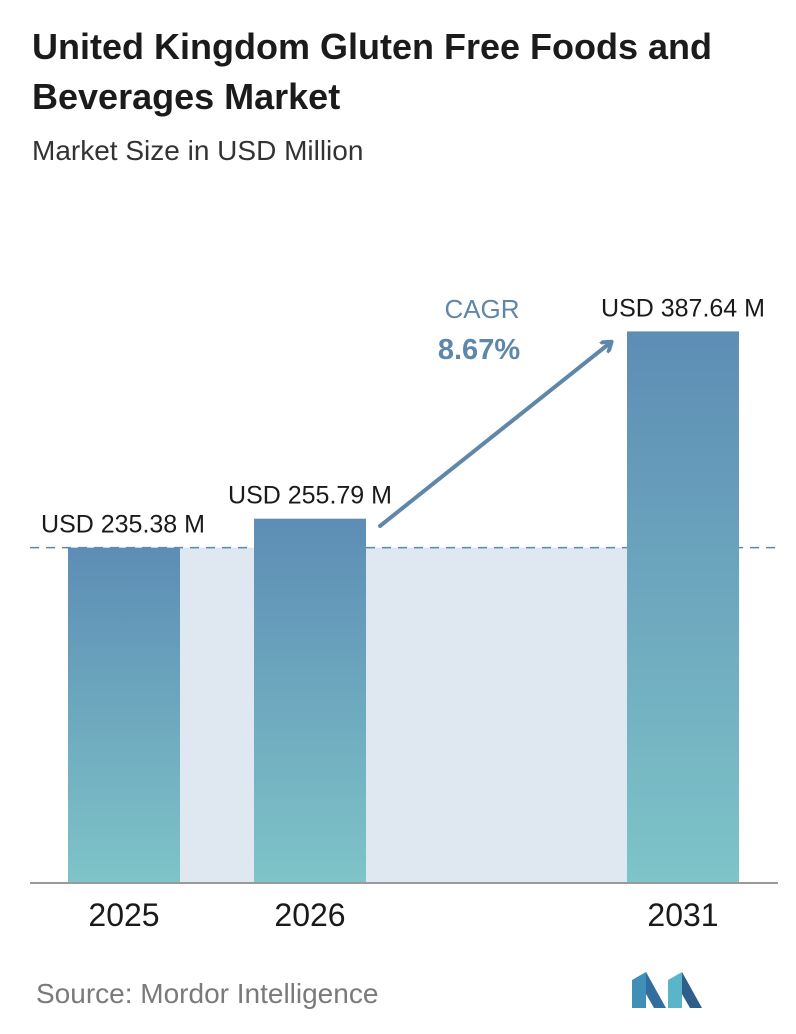  I want to click on bar-2025, so click(124, 714).